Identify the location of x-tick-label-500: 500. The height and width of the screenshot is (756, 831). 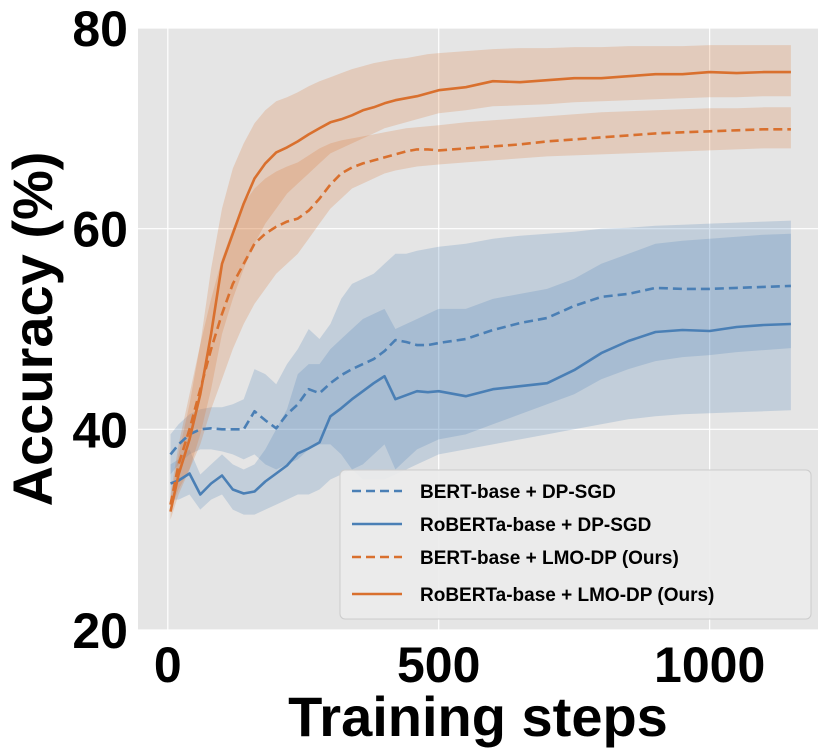
(438, 665).